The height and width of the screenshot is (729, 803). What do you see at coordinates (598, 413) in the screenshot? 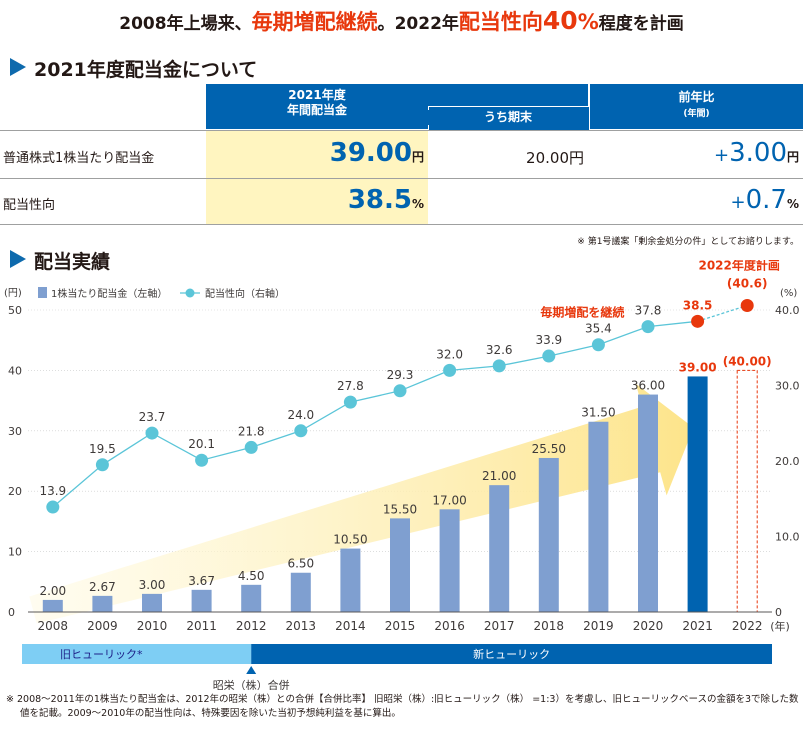
I see `bar-value-label: 31.50` at bounding box center [598, 413].